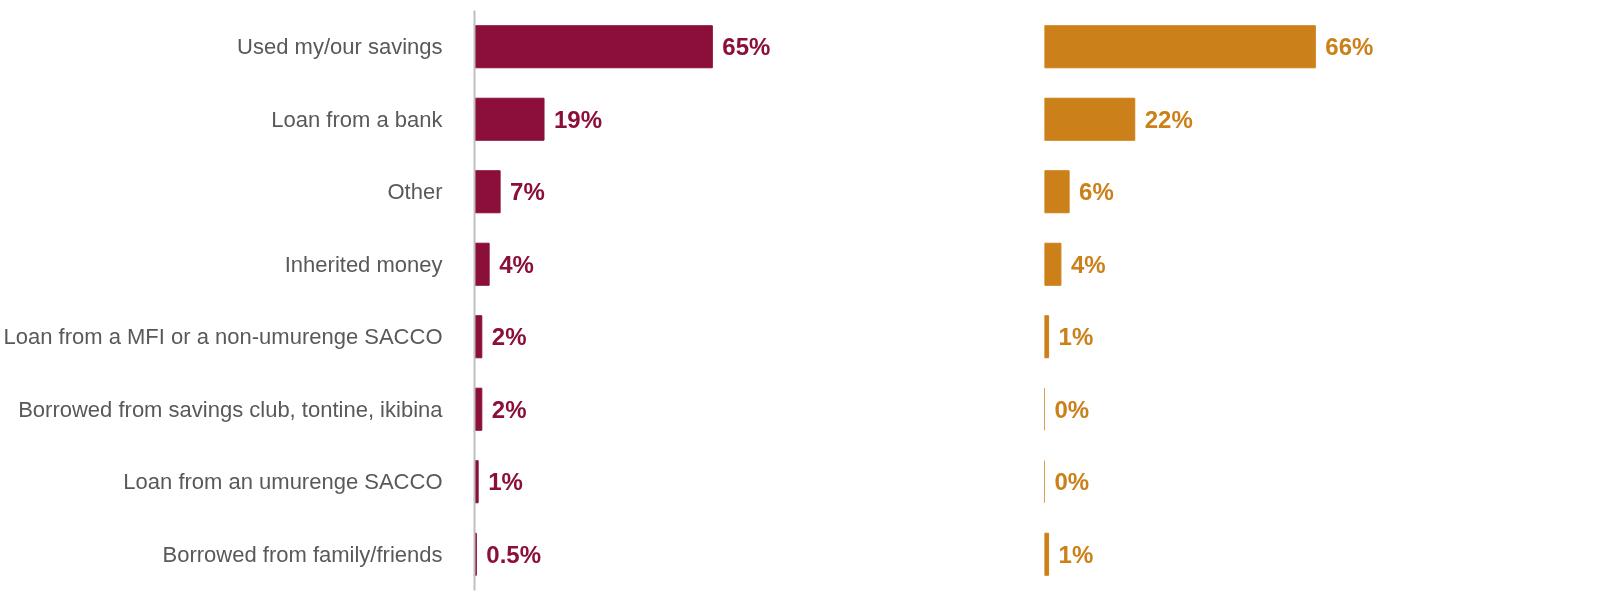 Image resolution: width=1601 pixels, height=614 pixels. Describe the element at coordinates (514, 554) in the screenshot. I see `data-label: 0.5%` at that location.